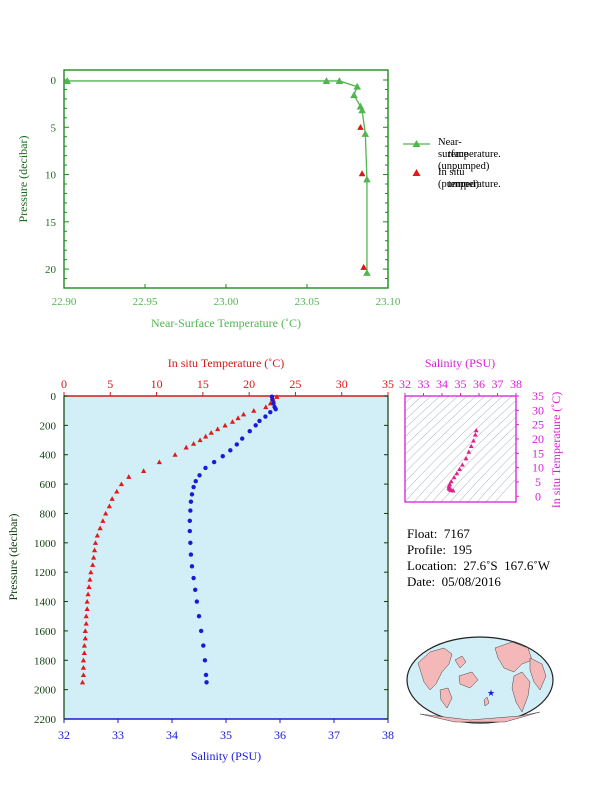 The width and height of the screenshot is (612, 792). I want to click on ts-salinity-tick-label: 38, so click(516, 384).